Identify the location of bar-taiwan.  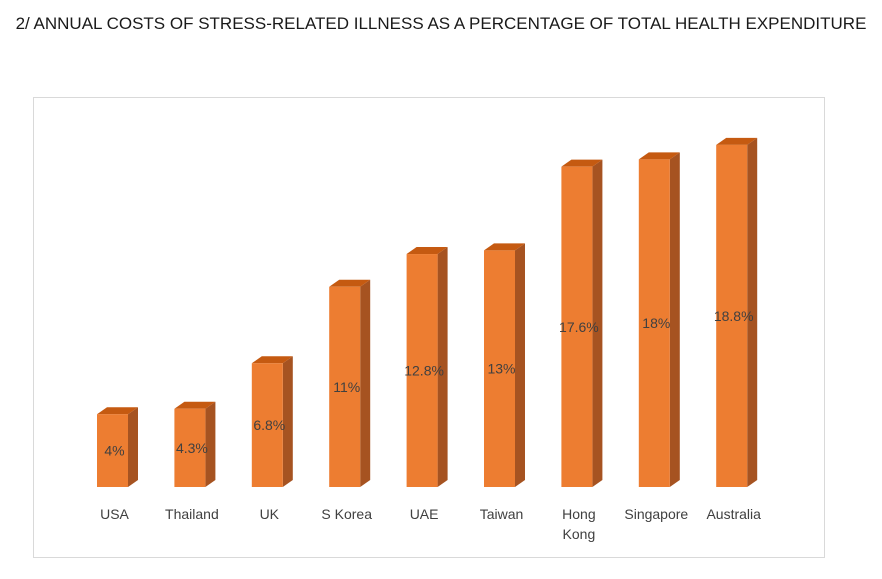
(504, 365).